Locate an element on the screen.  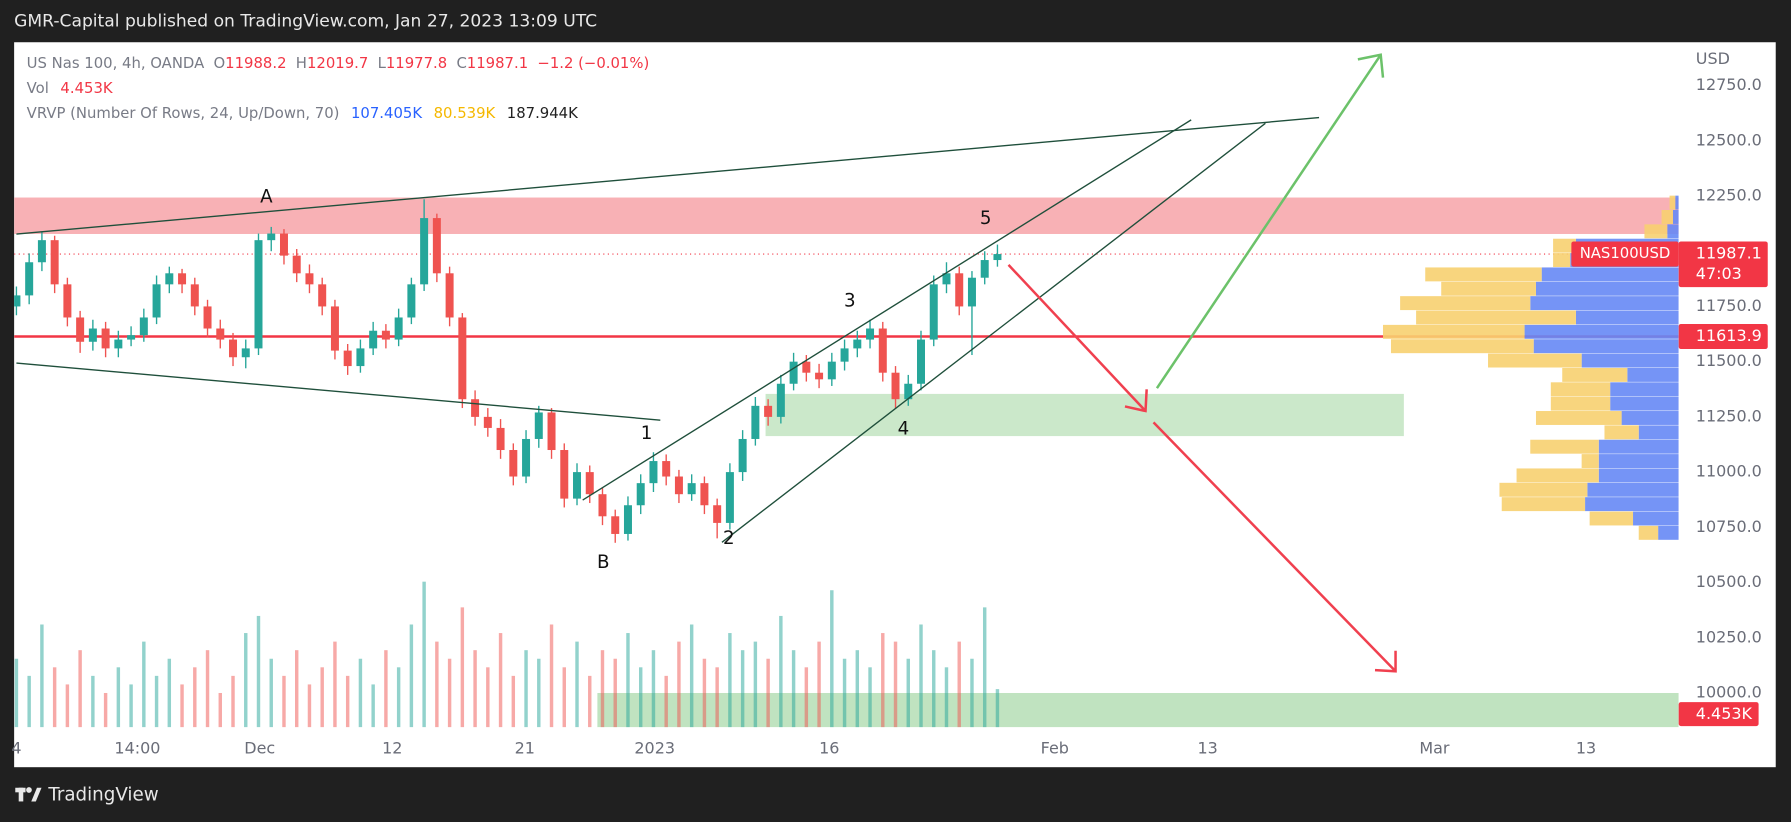
c-label: C is located at coordinates (461, 63).